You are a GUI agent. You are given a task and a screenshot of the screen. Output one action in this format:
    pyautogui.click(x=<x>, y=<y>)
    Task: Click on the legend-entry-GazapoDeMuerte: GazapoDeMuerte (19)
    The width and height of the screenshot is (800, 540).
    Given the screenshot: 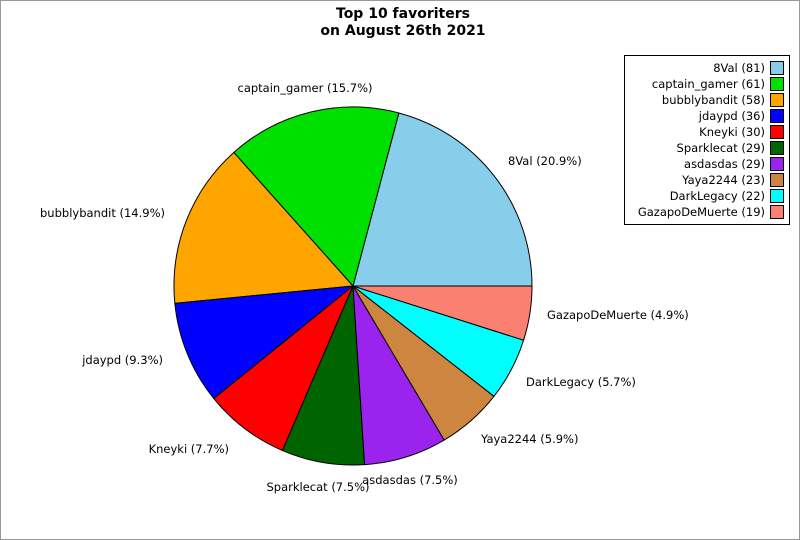 What is the action you would take?
    pyautogui.click(x=706, y=212)
    